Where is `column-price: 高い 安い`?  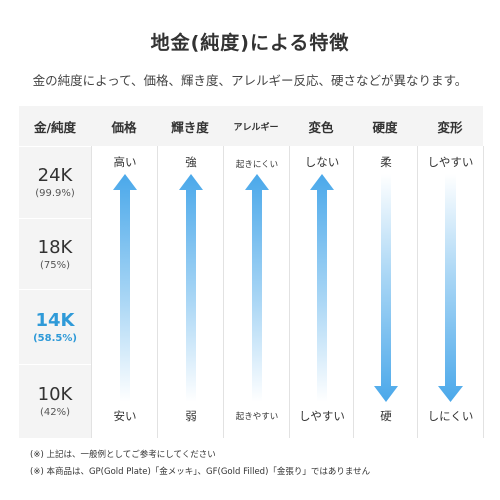 column-price: 高い 安い is located at coordinates (124, 292).